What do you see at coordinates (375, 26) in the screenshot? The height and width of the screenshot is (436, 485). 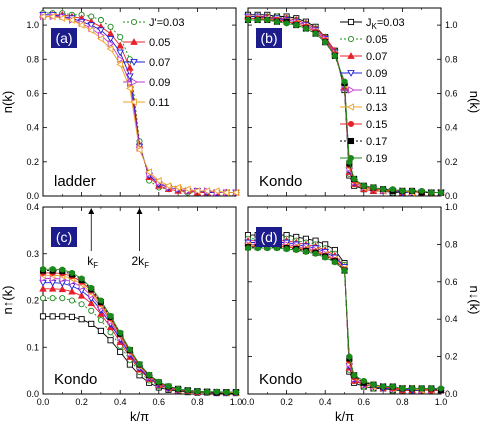 I see `legend-entry-sub: K` at bounding box center [375, 26].